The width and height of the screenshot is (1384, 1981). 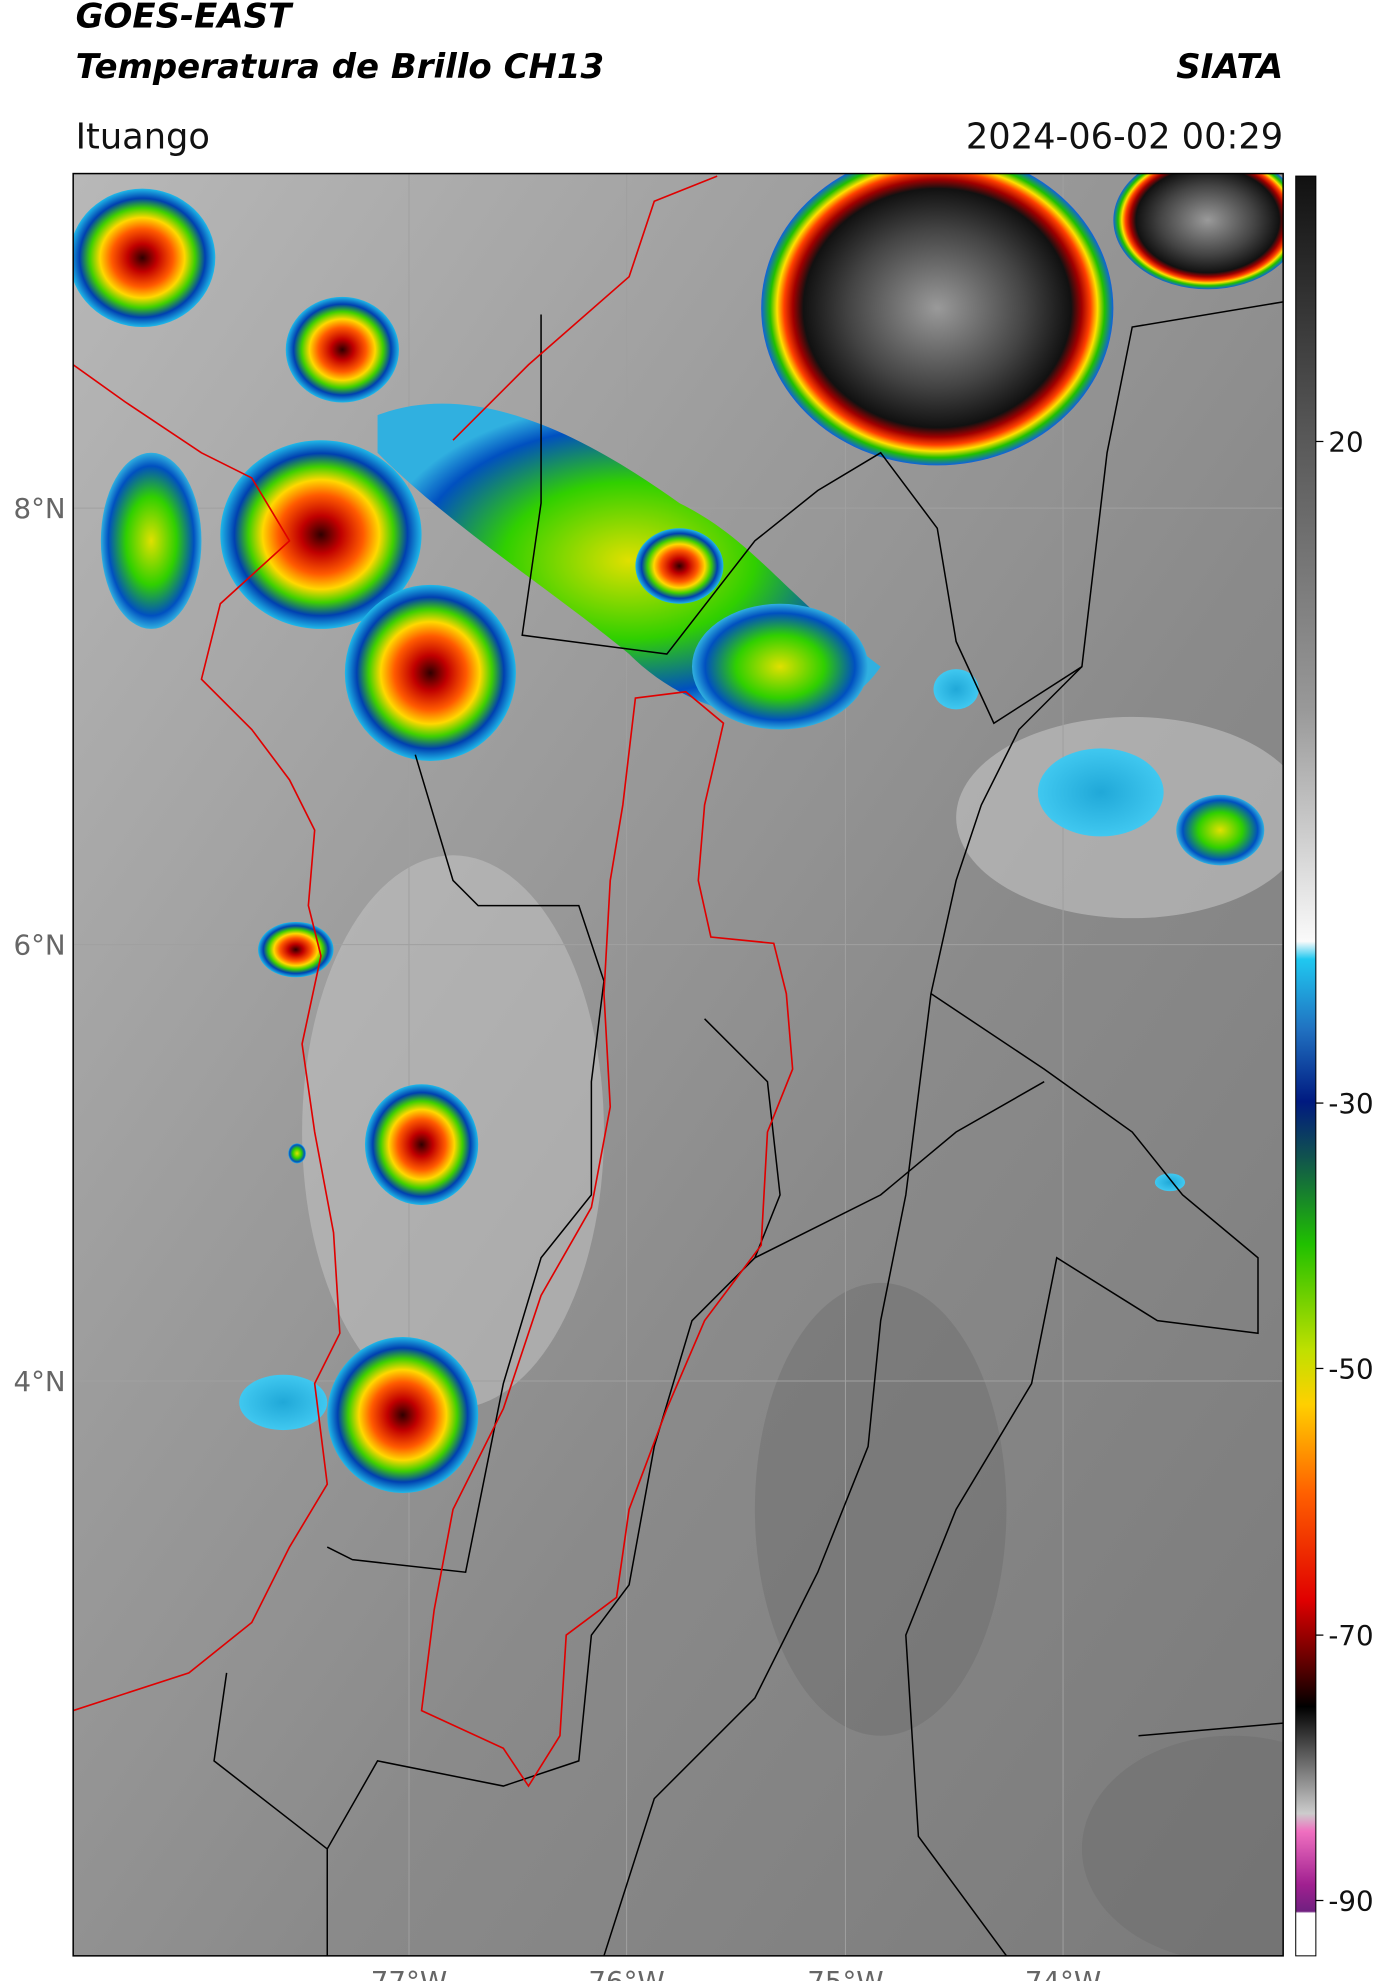 What do you see at coordinates (845, 1973) in the screenshot?
I see `lon-label: 75°W` at bounding box center [845, 1973].